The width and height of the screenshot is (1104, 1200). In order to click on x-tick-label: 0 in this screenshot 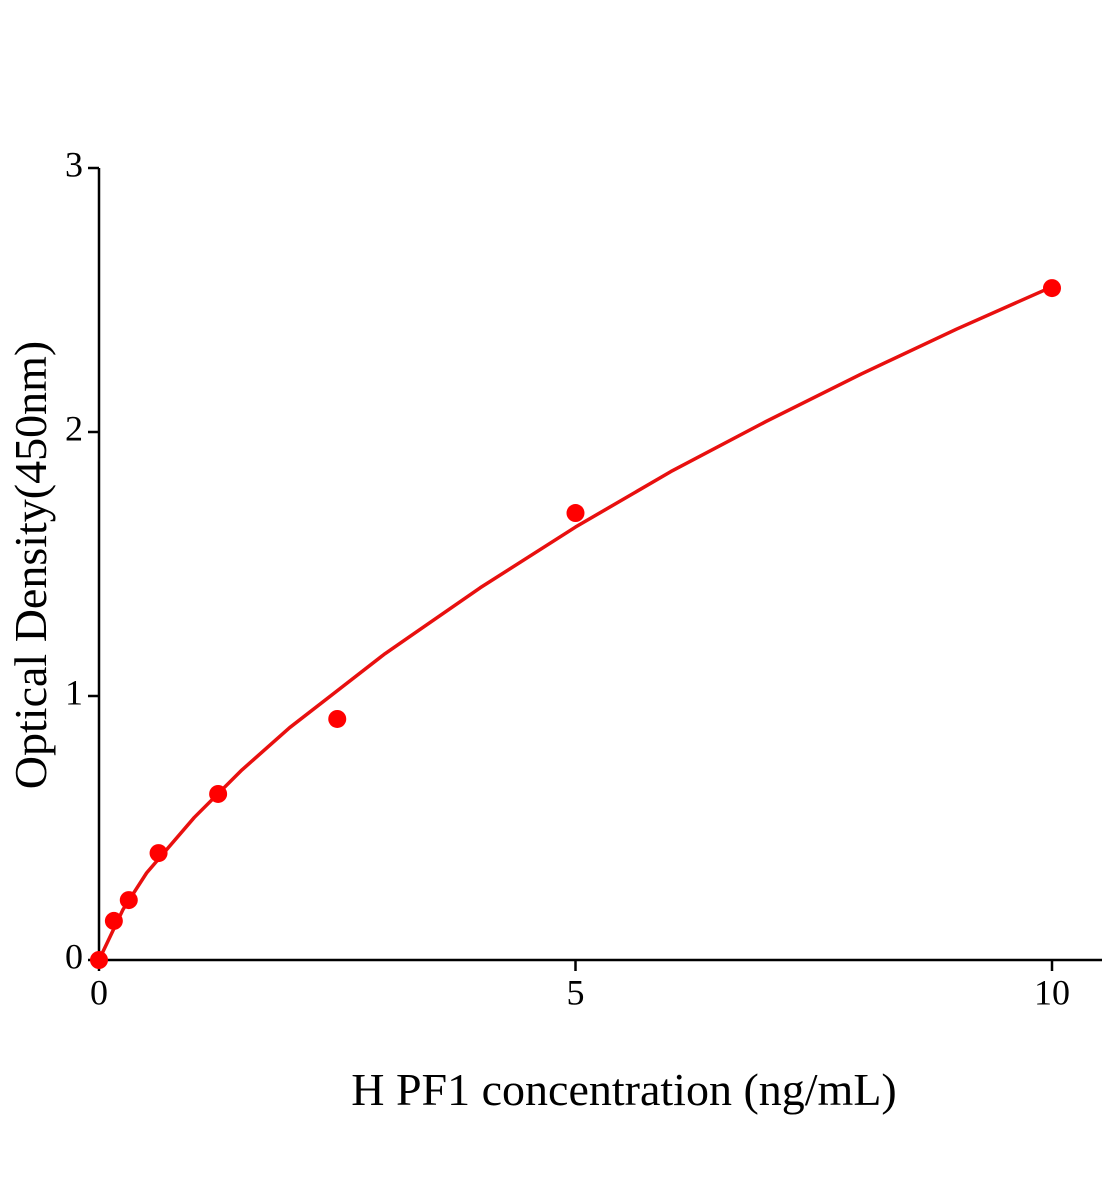, I will do `click(99, 992)`.